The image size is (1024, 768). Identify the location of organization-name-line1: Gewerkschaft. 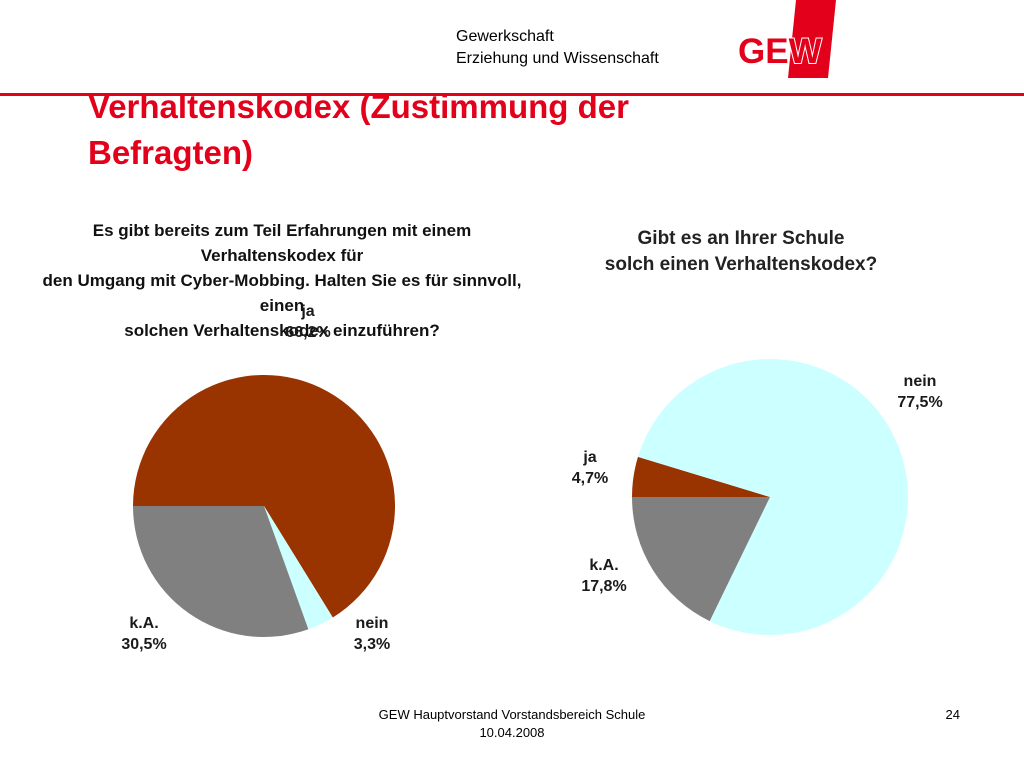
(505, 36).